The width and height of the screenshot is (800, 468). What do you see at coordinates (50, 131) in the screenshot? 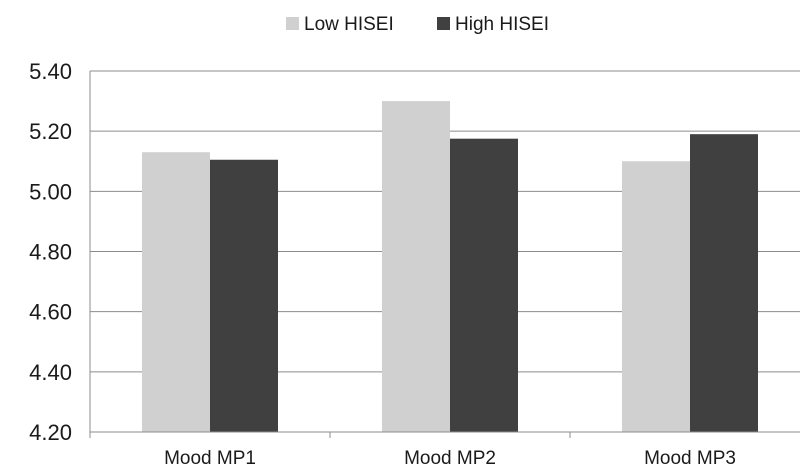
I see `y-tick-label: 5.20` at bounding box center [50, 131].